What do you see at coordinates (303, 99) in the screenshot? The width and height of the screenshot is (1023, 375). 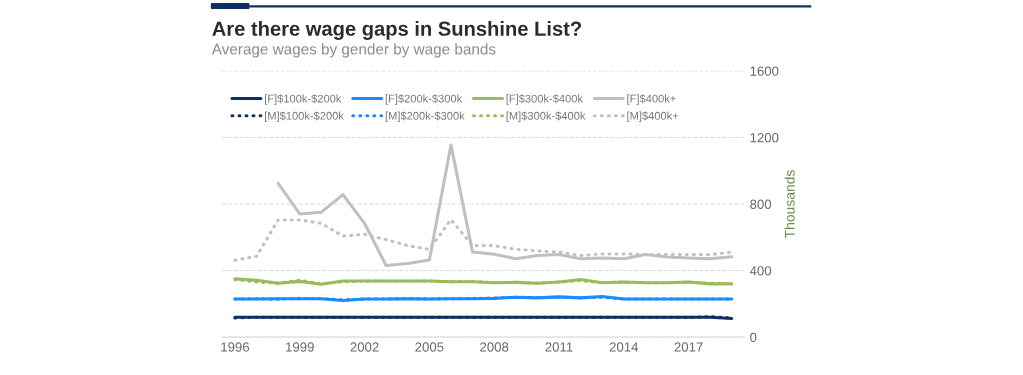 I see `legend-label: [F]$100k-$200k` at bounding box center [303, 99].